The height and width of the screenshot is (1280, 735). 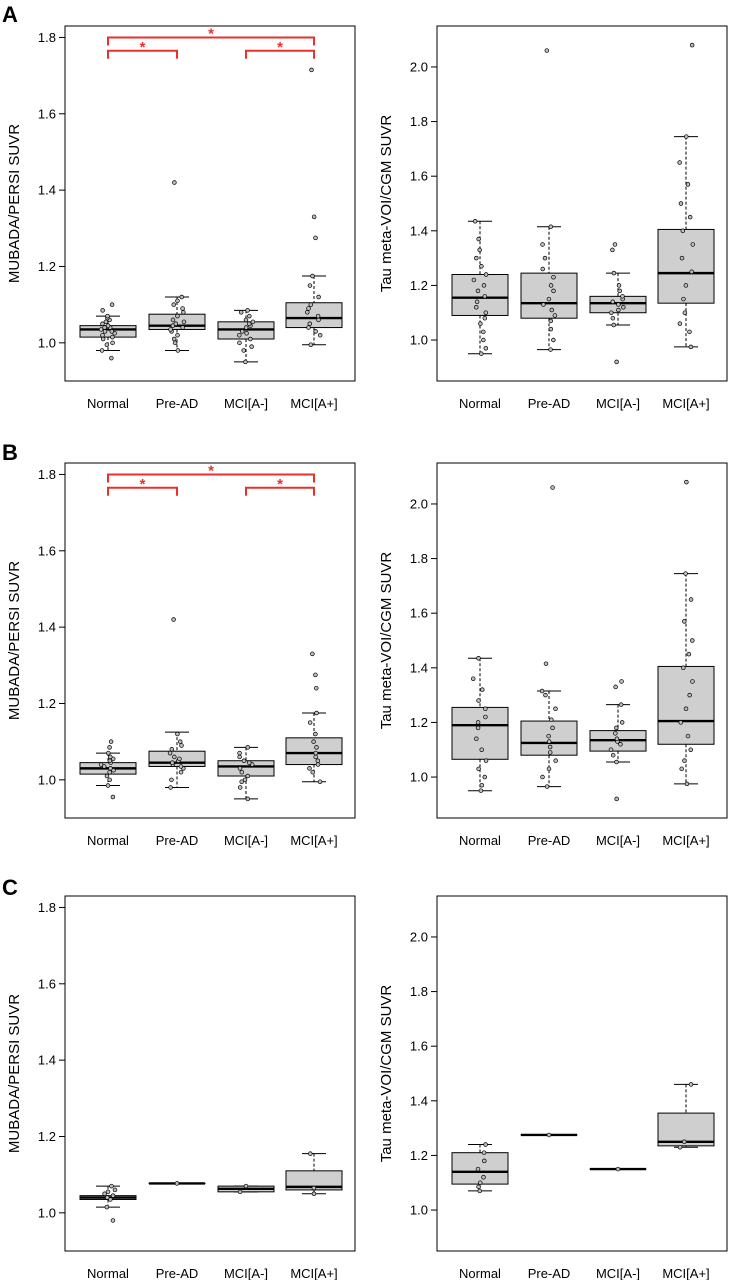 What do you see at coordinates (143, 484) in the screenshot?
I see `significance-star: *` at bounding box center [143, 484].